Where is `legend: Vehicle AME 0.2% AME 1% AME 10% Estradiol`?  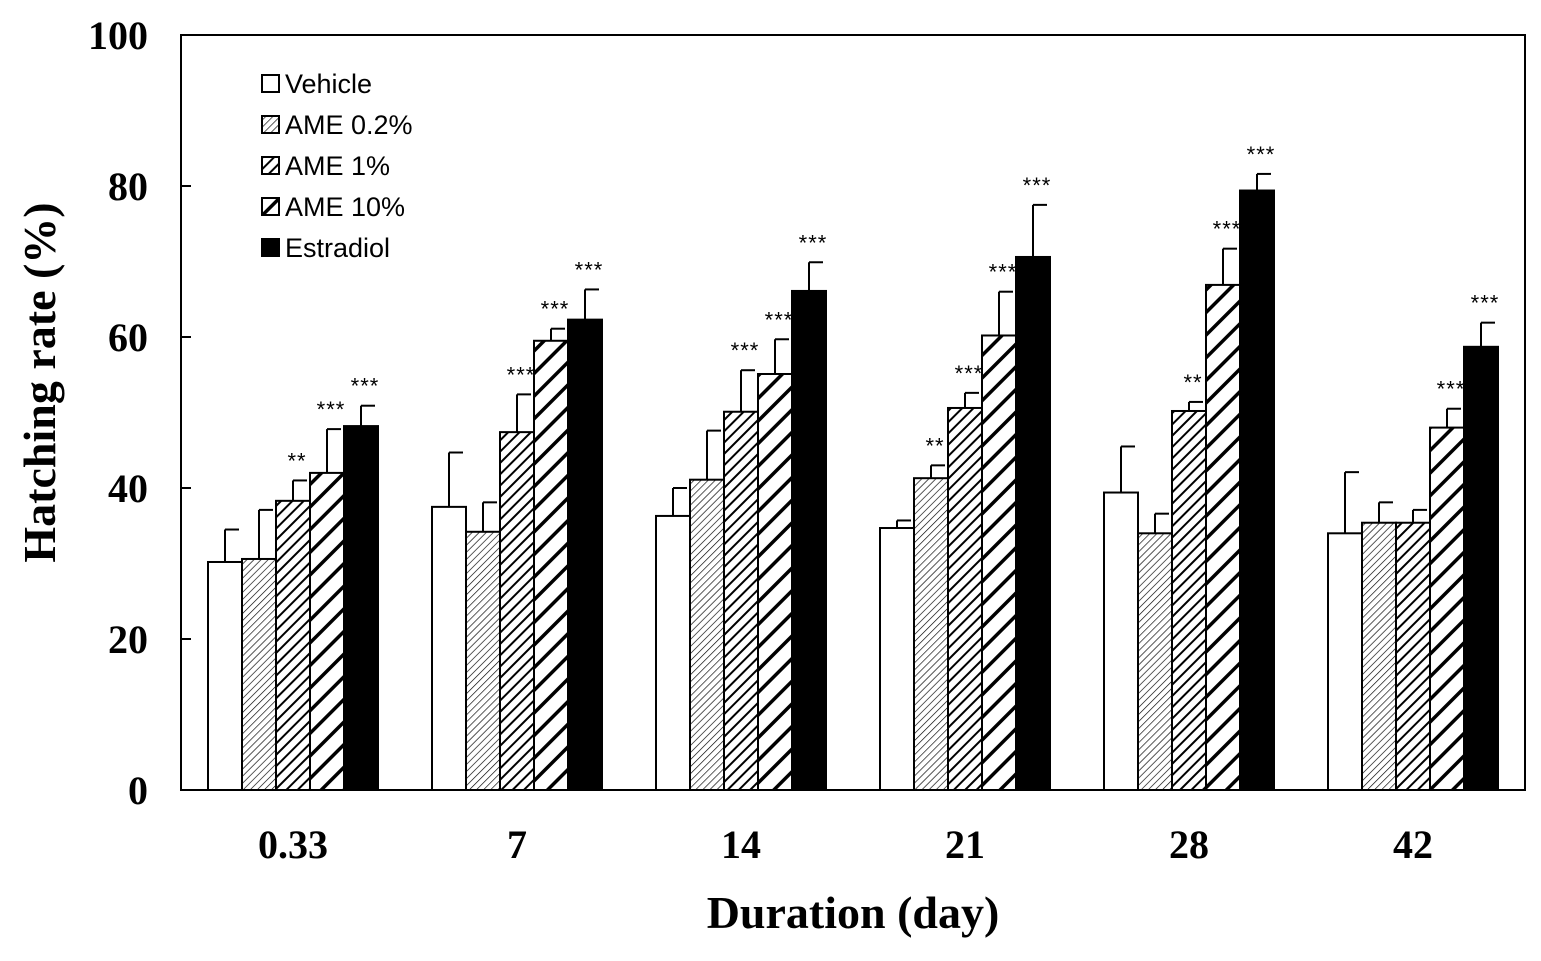 legend: Vehicle AME 0.2% AME 1% AME 10% Estradiol is located at coordinates (337, 166).